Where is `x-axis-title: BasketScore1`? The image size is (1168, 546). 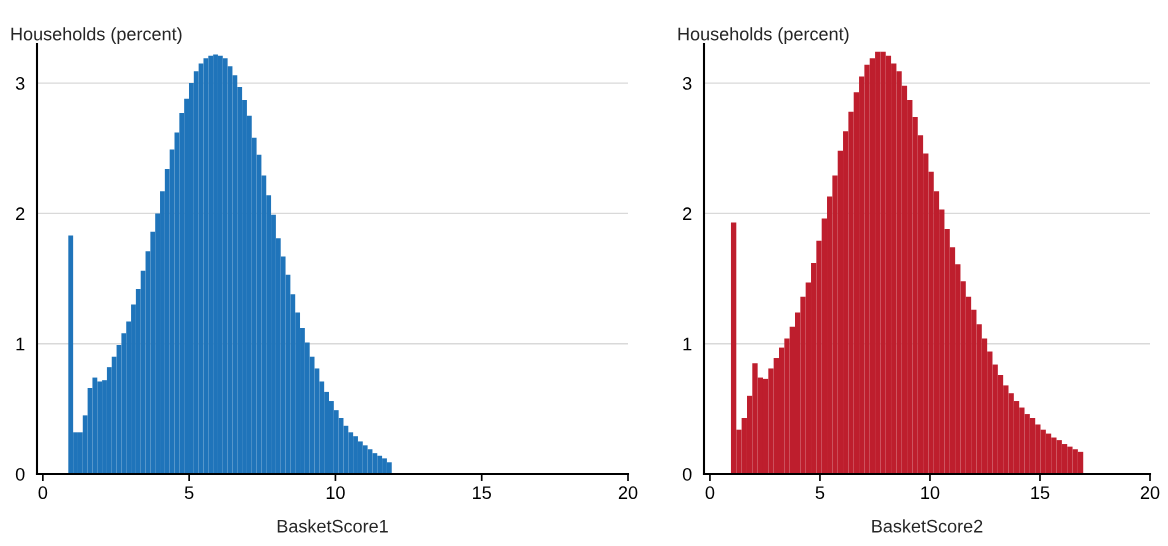 x-axis-title: BasketScore1 is located at coordinates (332, 526).